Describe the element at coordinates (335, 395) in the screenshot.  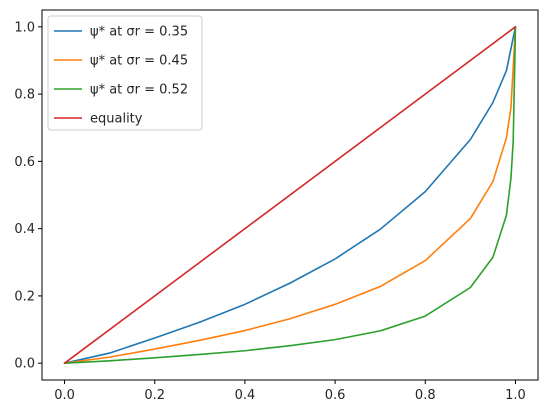
I see `x-tick-label: 0.6` at that location.